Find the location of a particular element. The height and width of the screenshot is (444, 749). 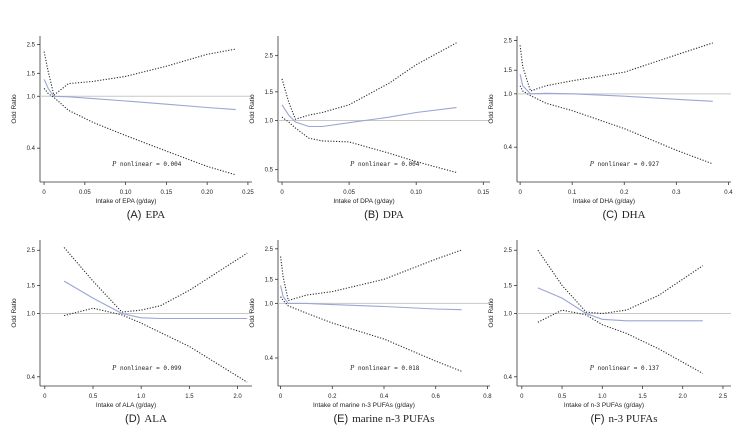

x-tick-label: 0.20 is located at coordinates (207, 193).